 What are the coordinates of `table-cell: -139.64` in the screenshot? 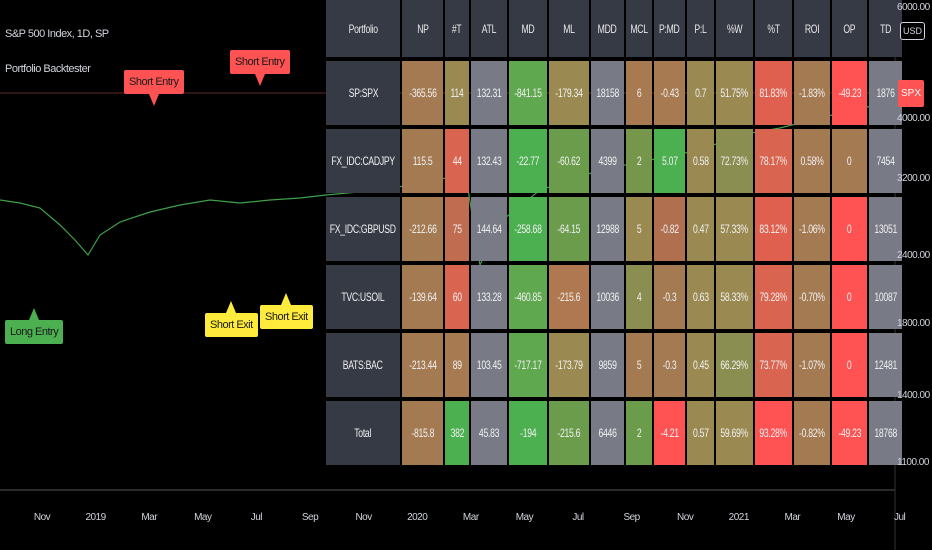 It's located at (422, 297).